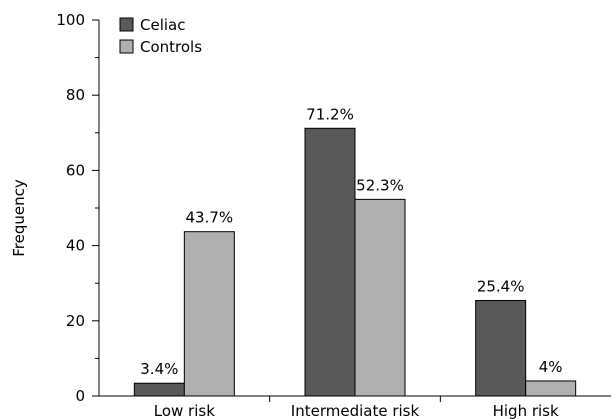 Image resolution: width=616 pixels, height=419 pixels. What do you see at coordinates (75, 246) in the screenshot?
I see `y-tick-label: 40` at bounding box center [75, 246].